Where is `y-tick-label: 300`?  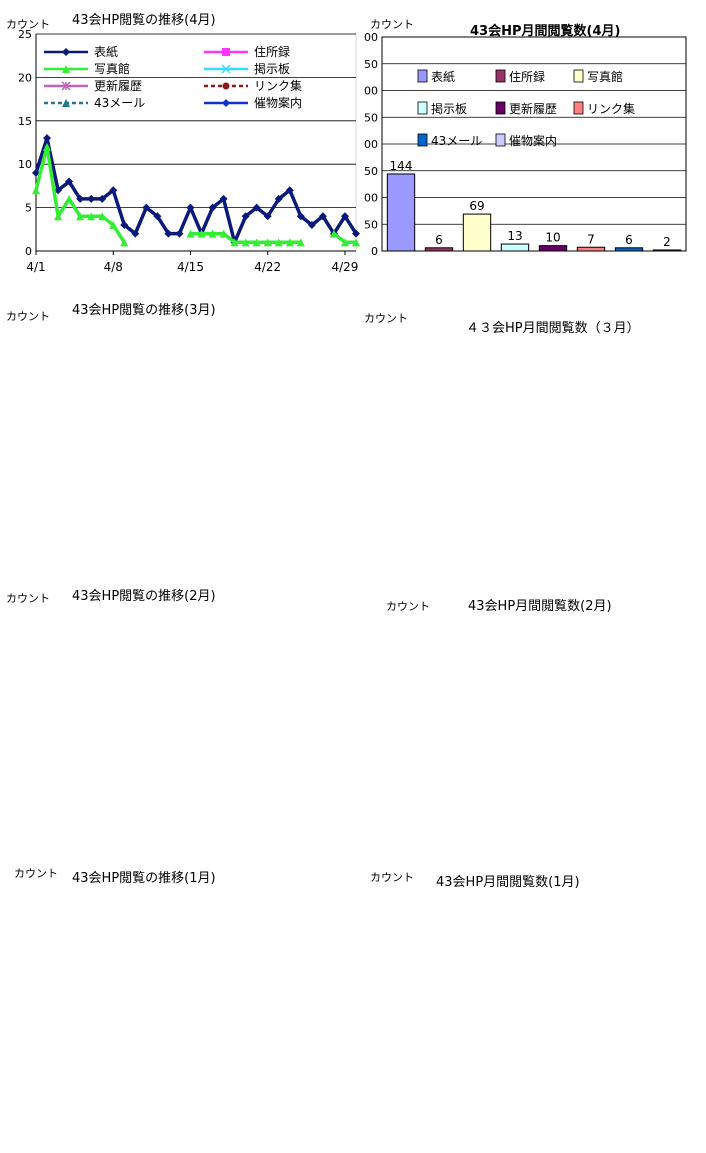 y-tick-label: 300 is located at coordinates (371, 91).